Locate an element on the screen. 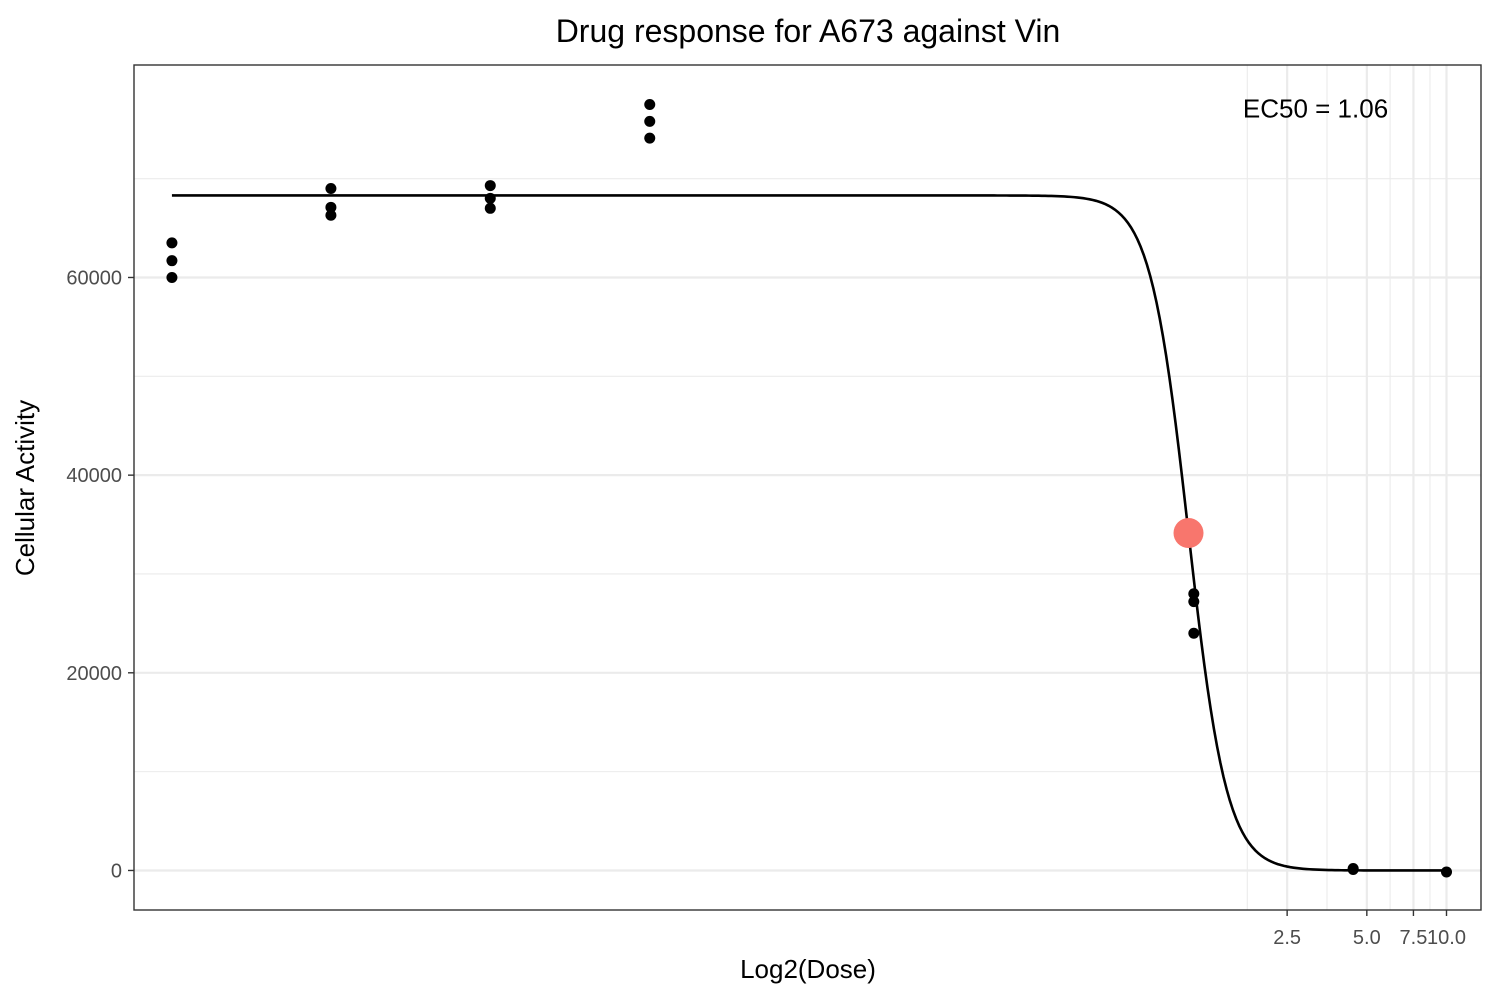 Image resolution: width=1500 pixels, height=1000 pixels. y-axis-title: Cellular Activity is located at coordinates (25, 488).